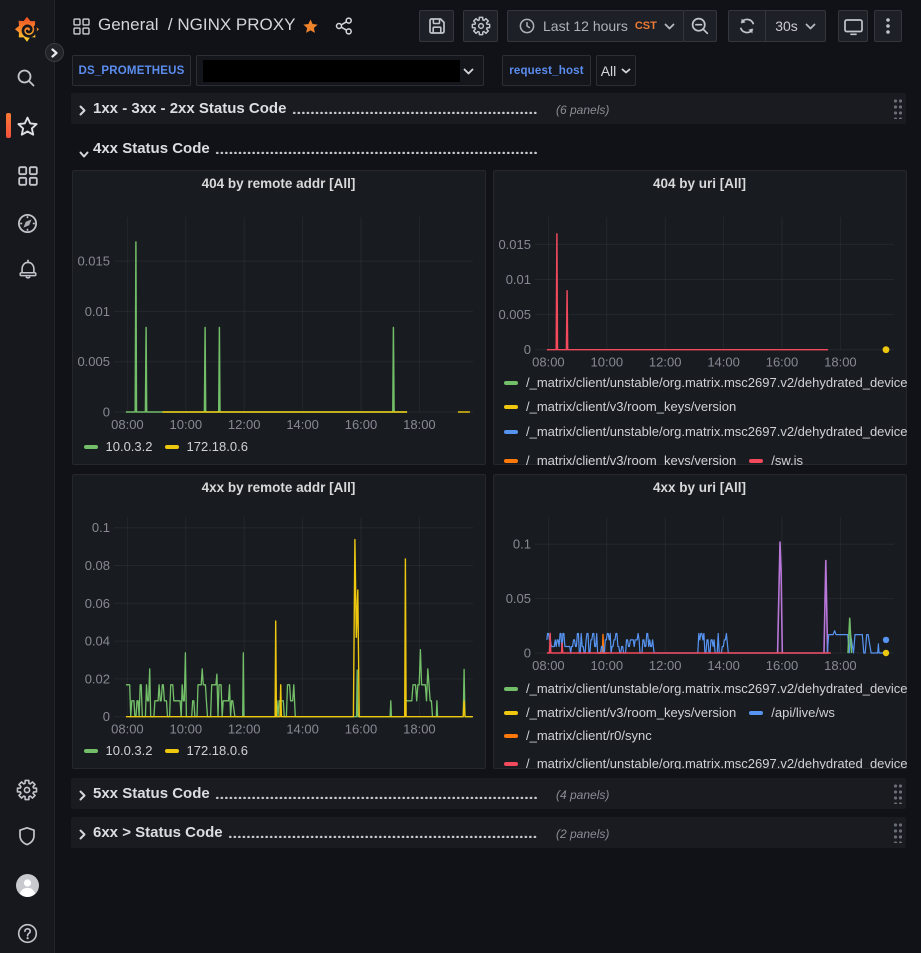 The height and width of the screenshot is (953, 921). Describe the element at coordinates (96, 640) in the screenshot. I see `svg-text: 0.04` at that location.